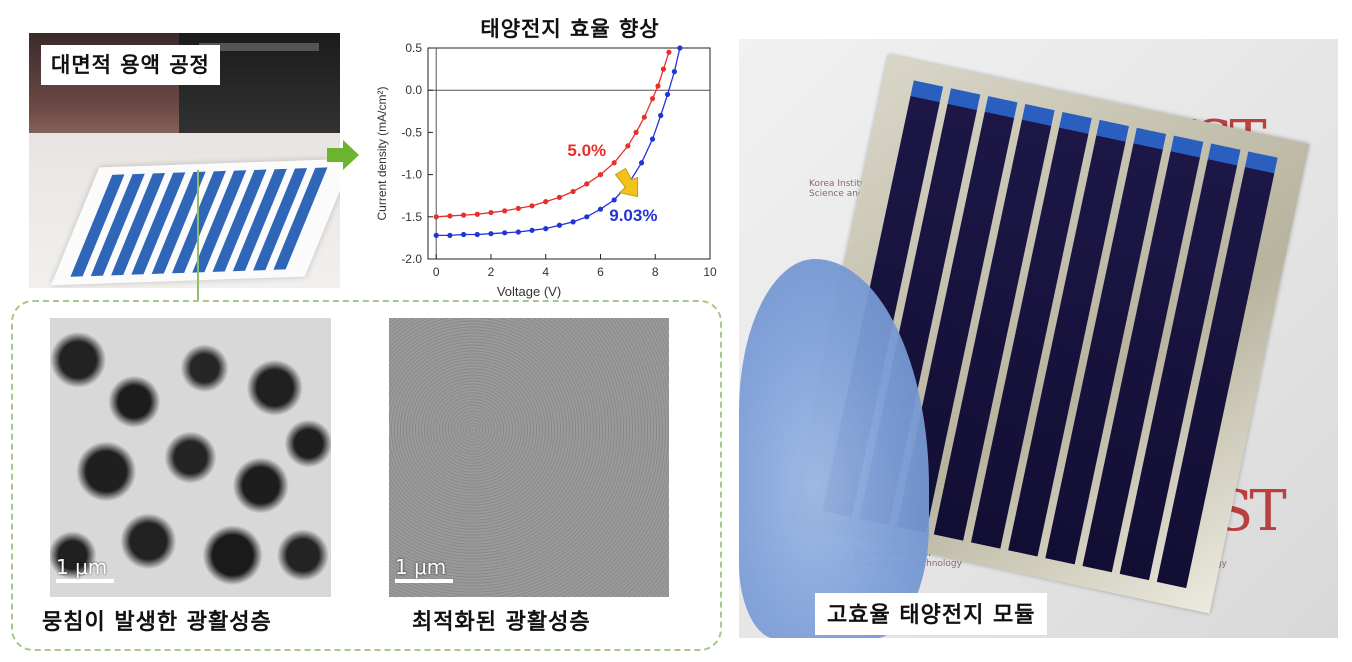  Describe the element at coordinates (501, 622) in the screenshot. I see `sem-right-caption: 최적화된 광활성층` at that location.